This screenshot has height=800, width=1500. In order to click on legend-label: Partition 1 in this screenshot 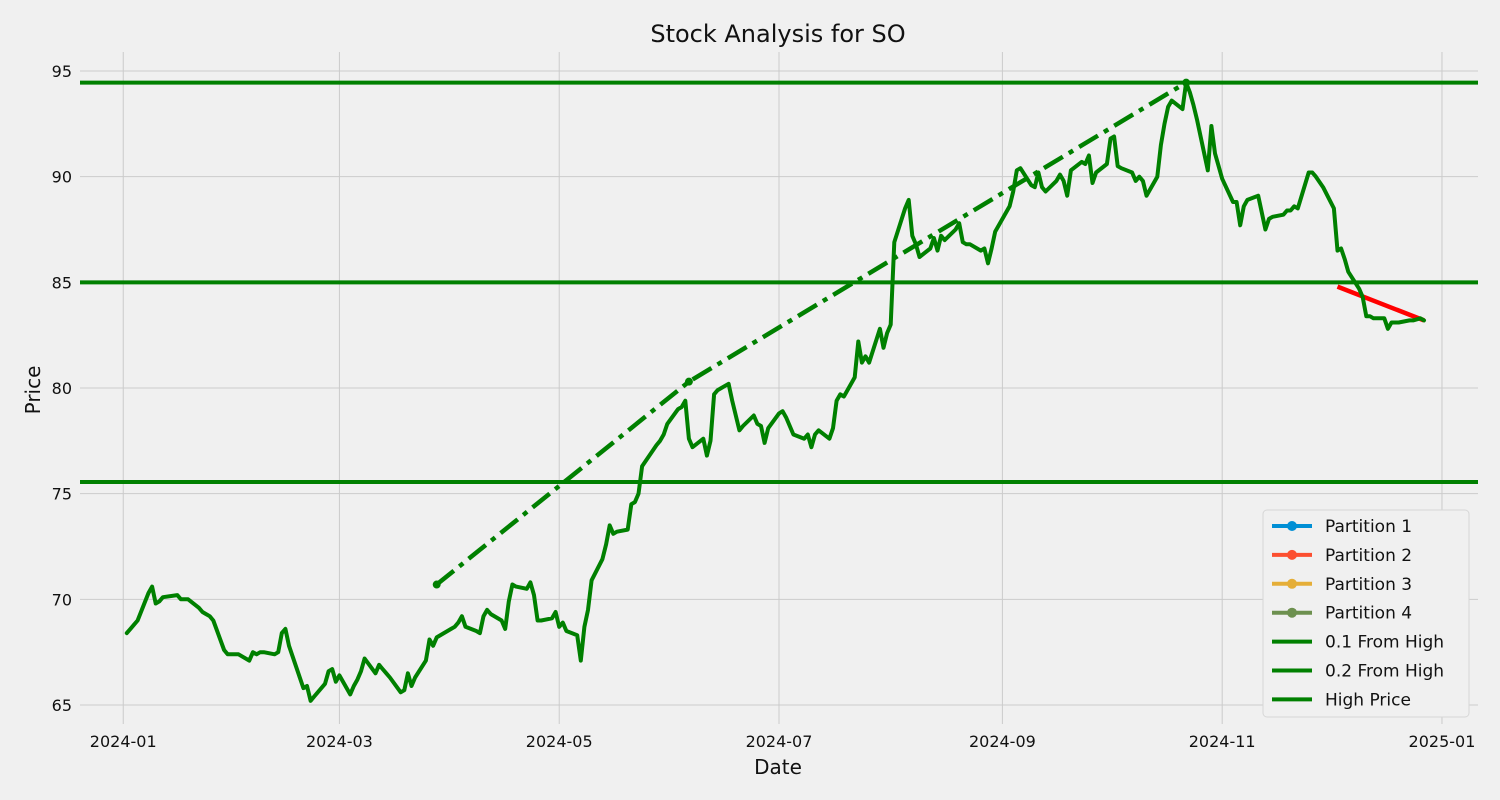, I will do `click(1368, 527)`.